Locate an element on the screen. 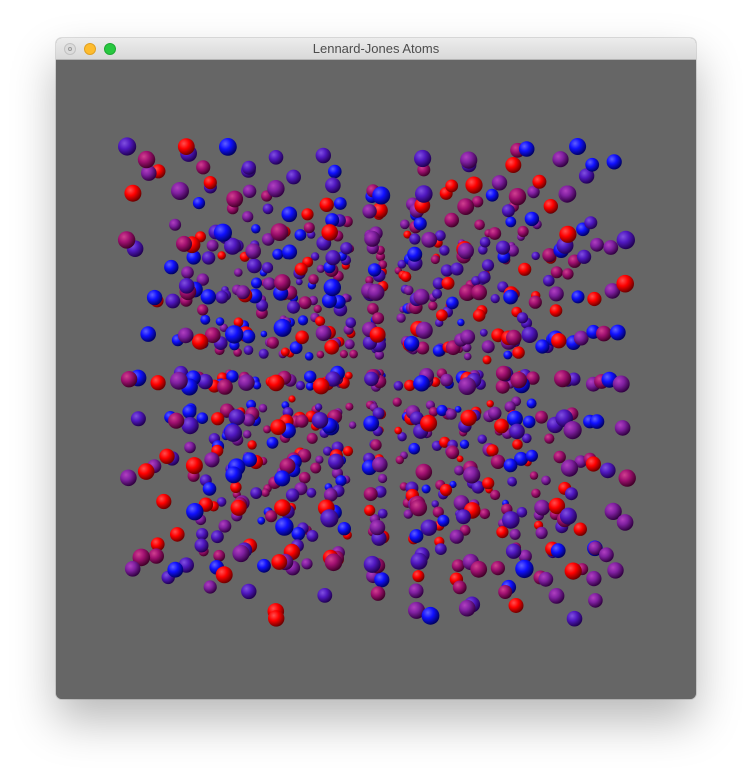 The height and width of the screenshot is (774, 752). window-title: Lennard-Jones Atoms is located at coordinates (376, 48).